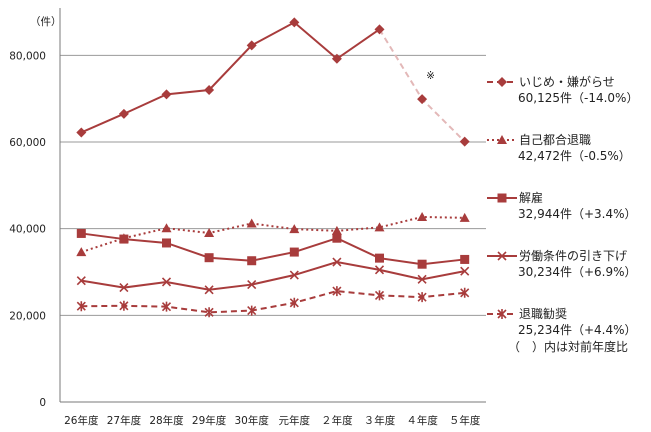 This screenshot has width=651, height=432. I want to click on legend-series-value: 32,944件（+3.4%）, so click(577, 214).